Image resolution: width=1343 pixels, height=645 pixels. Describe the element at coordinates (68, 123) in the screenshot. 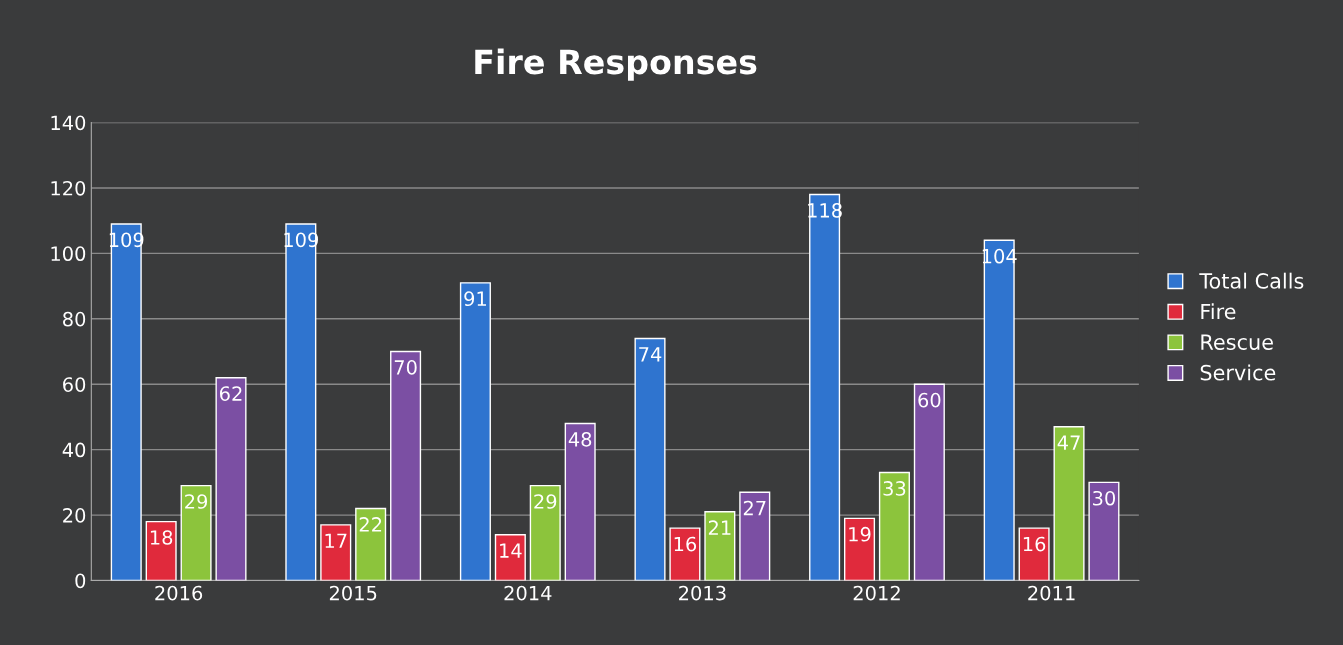

I see `y-tick-label: 140` at that location.